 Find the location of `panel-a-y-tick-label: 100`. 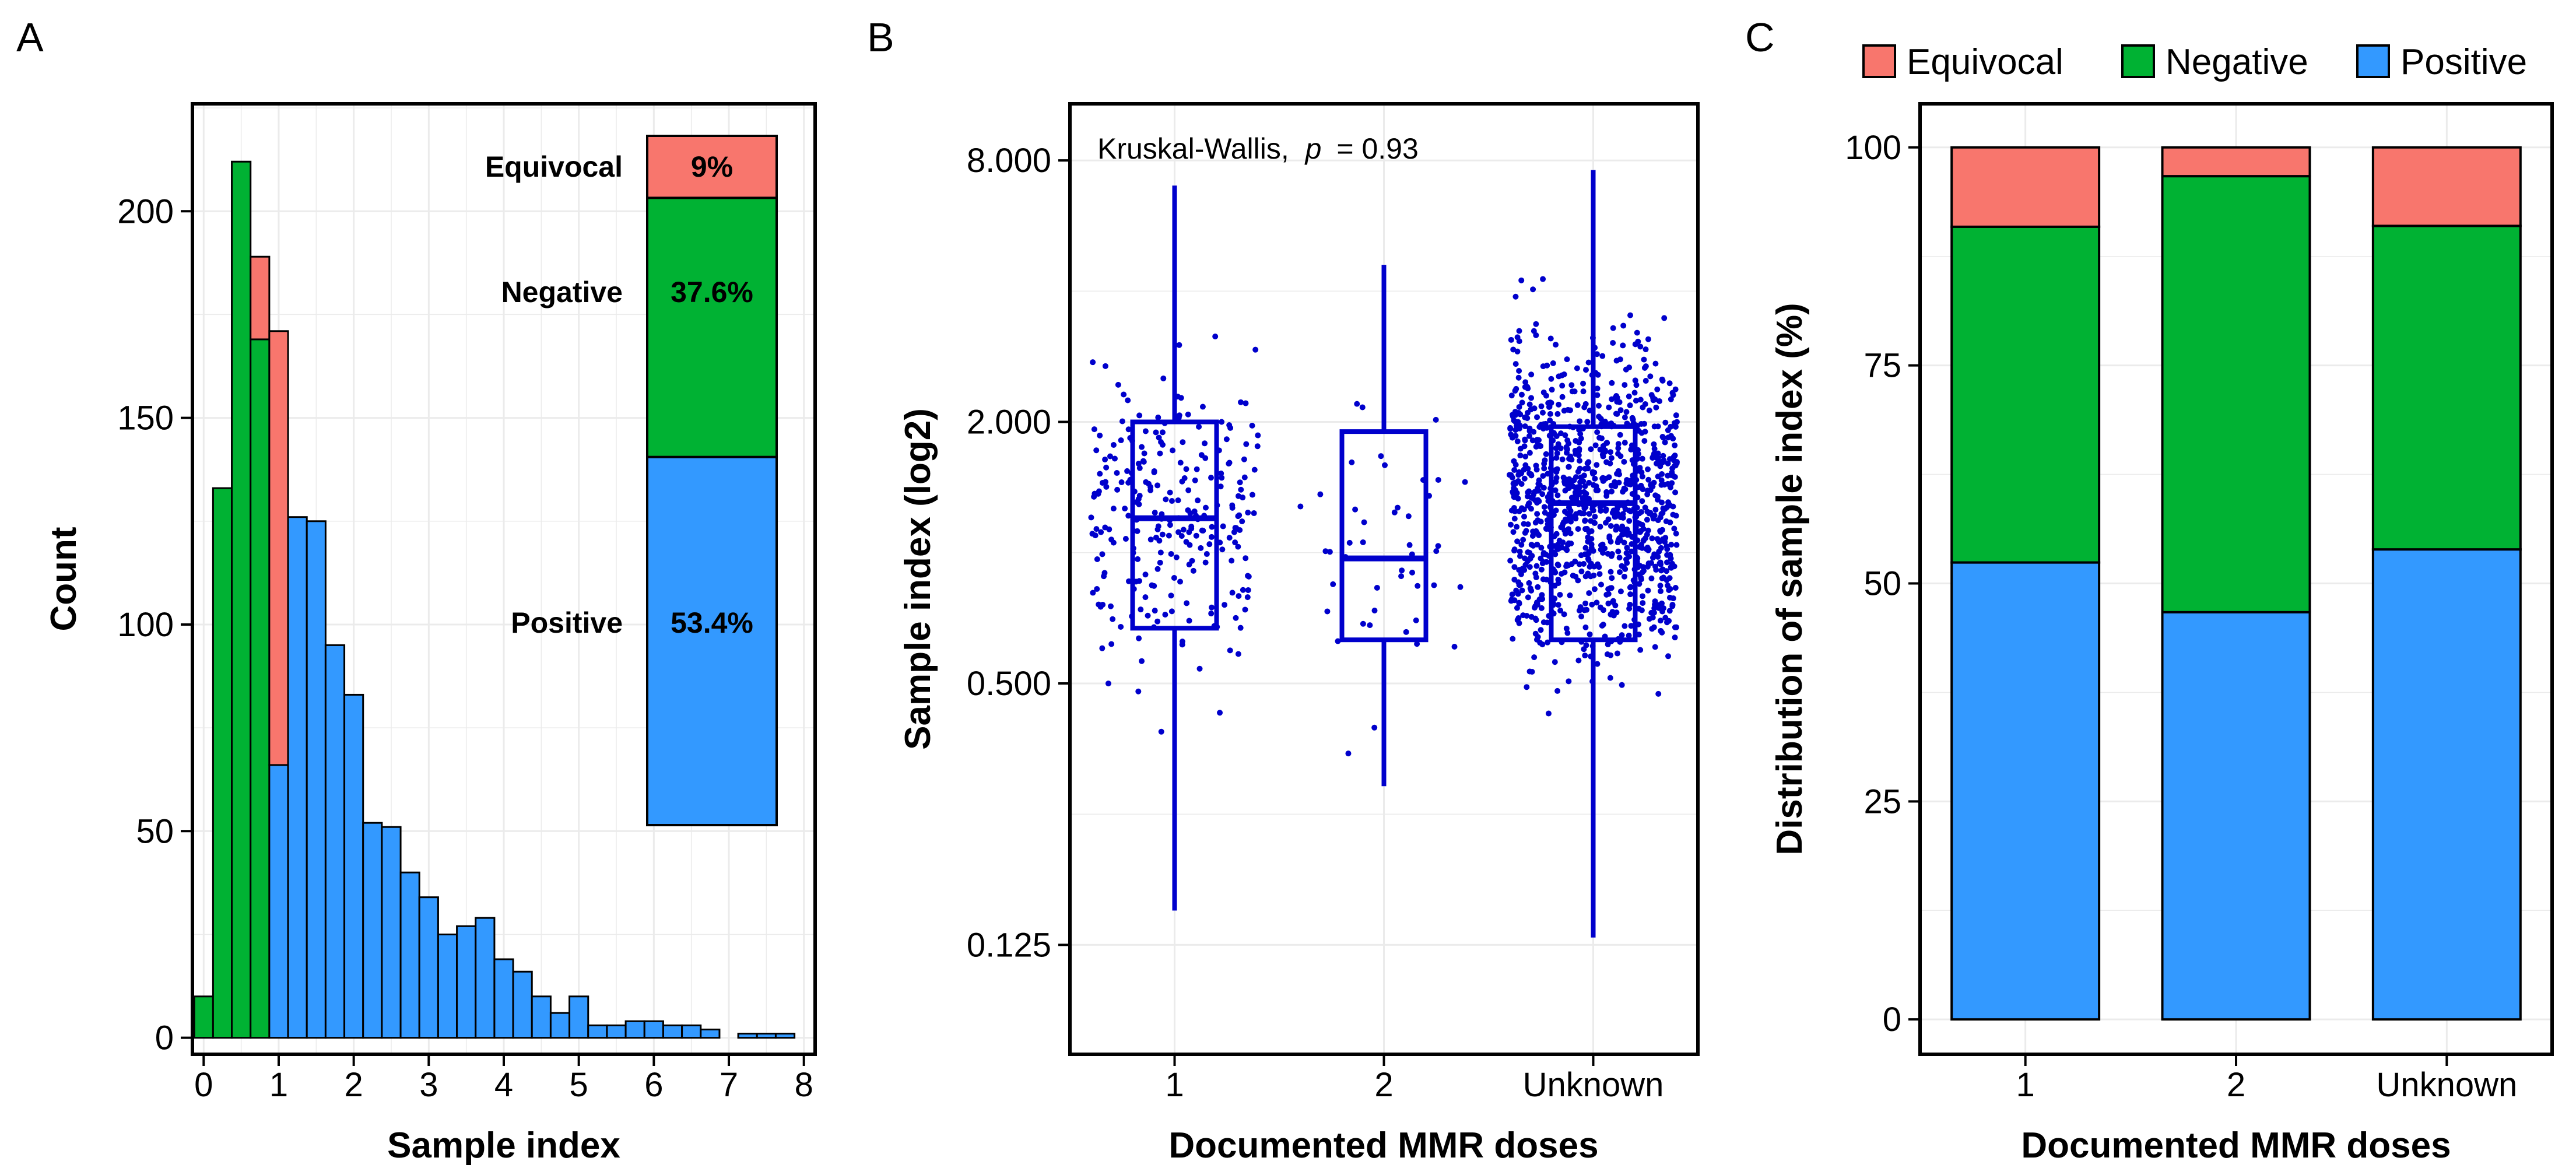

panel-a-y-tick-label: 100 is located at coordinates (145, 625).